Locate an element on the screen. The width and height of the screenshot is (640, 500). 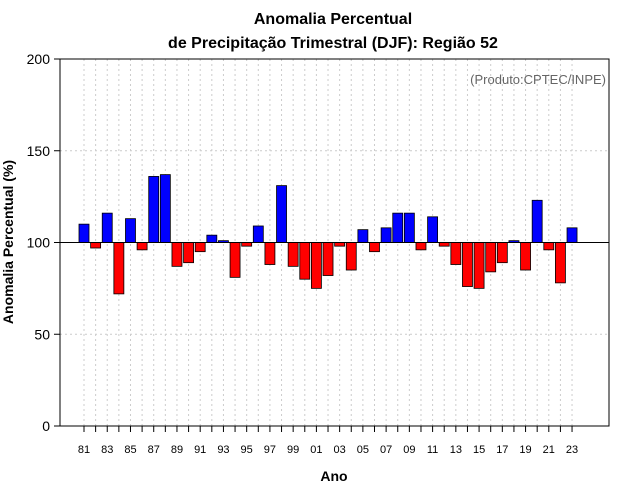
bar-1997 is located at coordinates (270, 253).